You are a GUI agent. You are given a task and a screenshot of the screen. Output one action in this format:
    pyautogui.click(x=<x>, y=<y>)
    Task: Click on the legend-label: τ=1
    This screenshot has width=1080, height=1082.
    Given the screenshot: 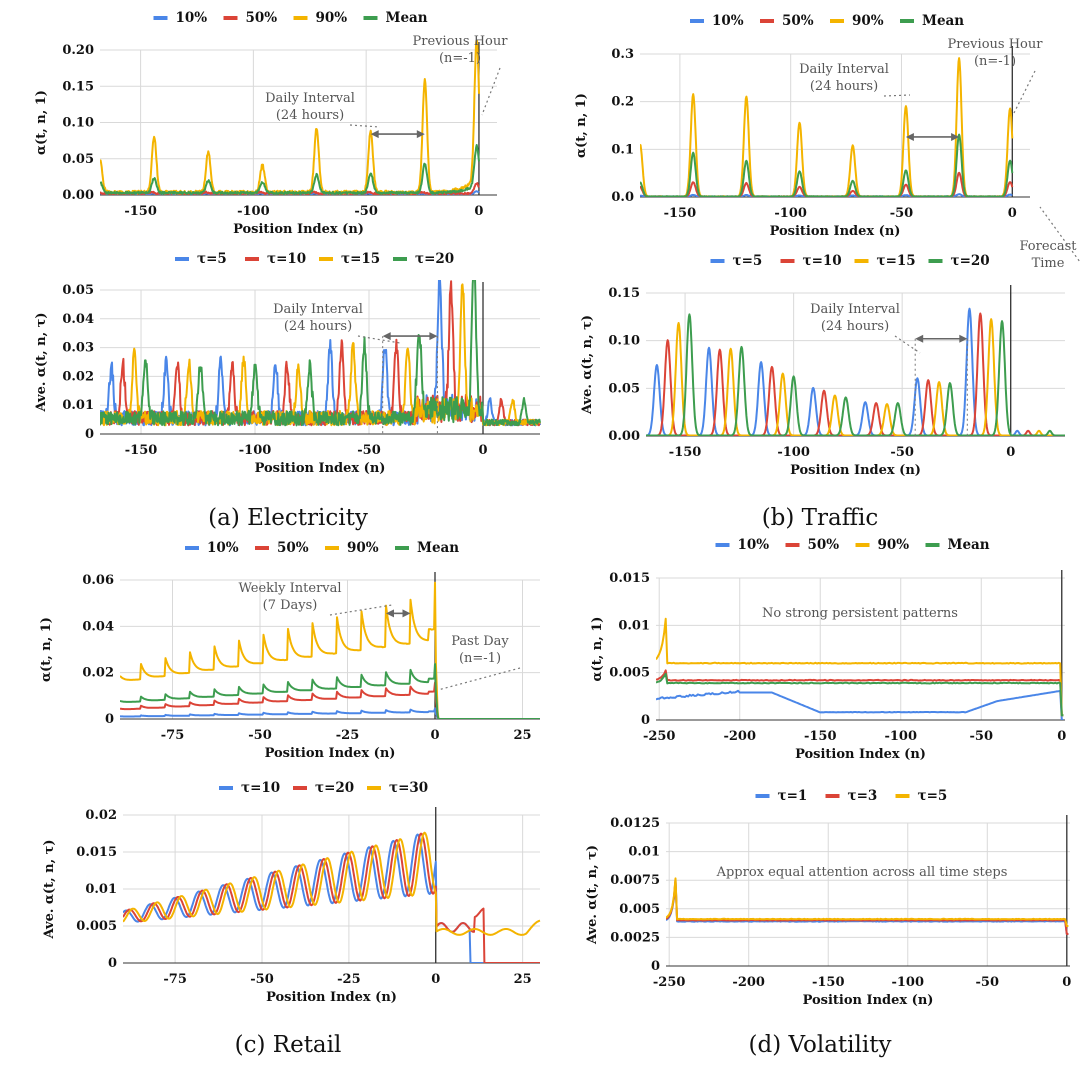 What is the action you would take?
    pyautogui.click(x=793, y=796)
    